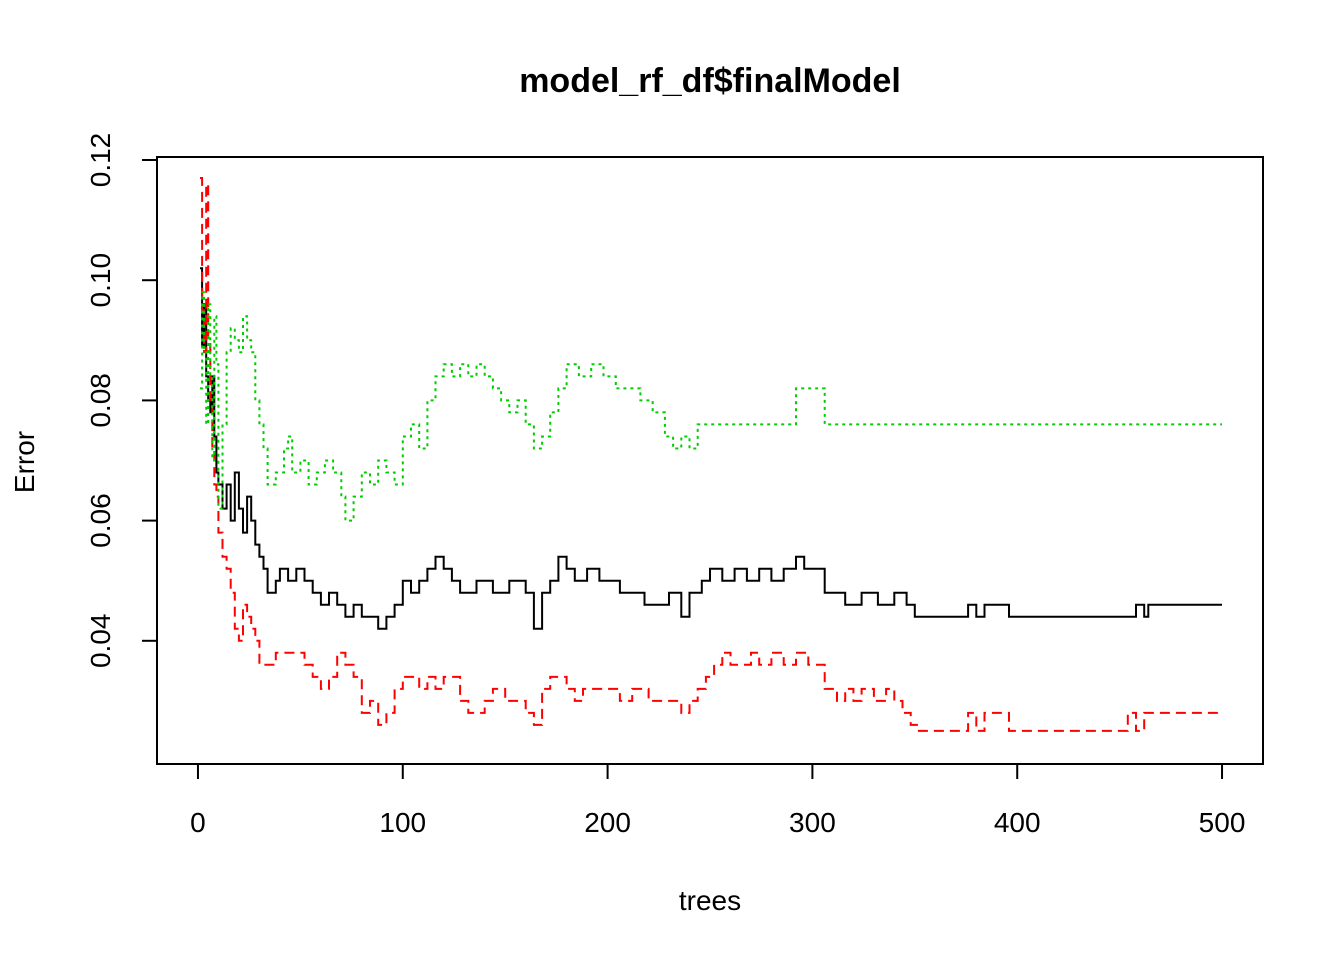 The height and width of the screenshot is (960, 1344). Describe the element at coordinates (100, 160) in the screenshot. I see `y-tick-label: 0.12` at that location.